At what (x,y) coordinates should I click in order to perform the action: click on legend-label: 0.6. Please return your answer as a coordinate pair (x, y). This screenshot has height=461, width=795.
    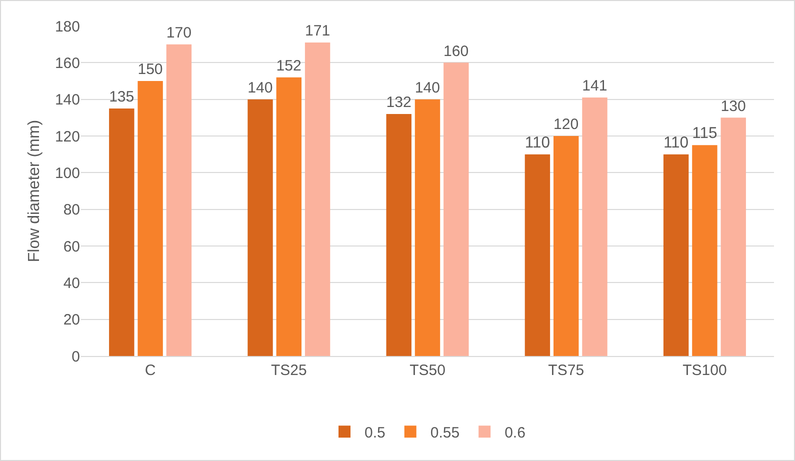
    Looking at the image, I should click on (515, 433).